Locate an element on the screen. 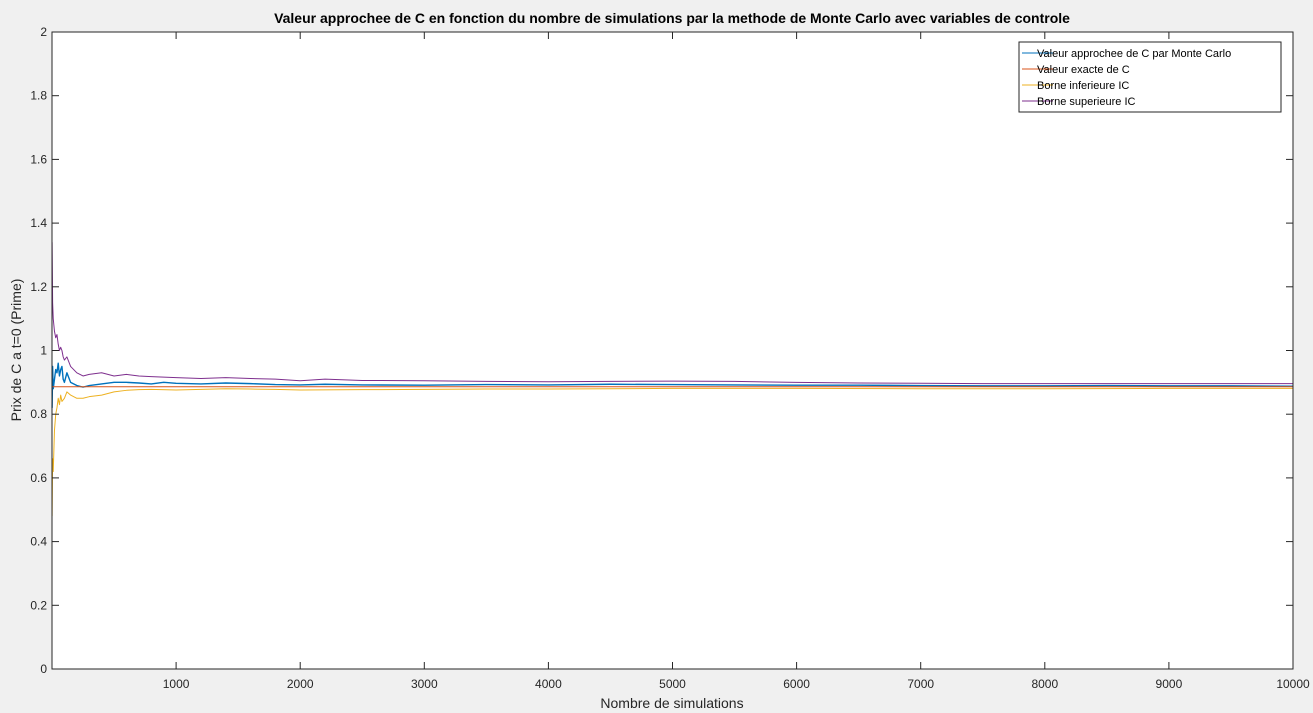 This screenshot has width=1313, height=713. x-tick-label: 2000 is located at coordinates (300, 684).